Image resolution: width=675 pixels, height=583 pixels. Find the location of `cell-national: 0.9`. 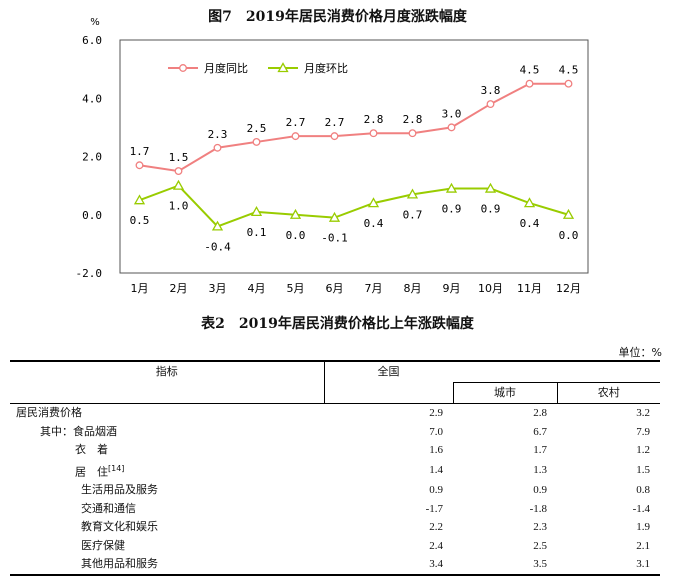

cell-national: 0.9 is located at coordinates (436, 490).